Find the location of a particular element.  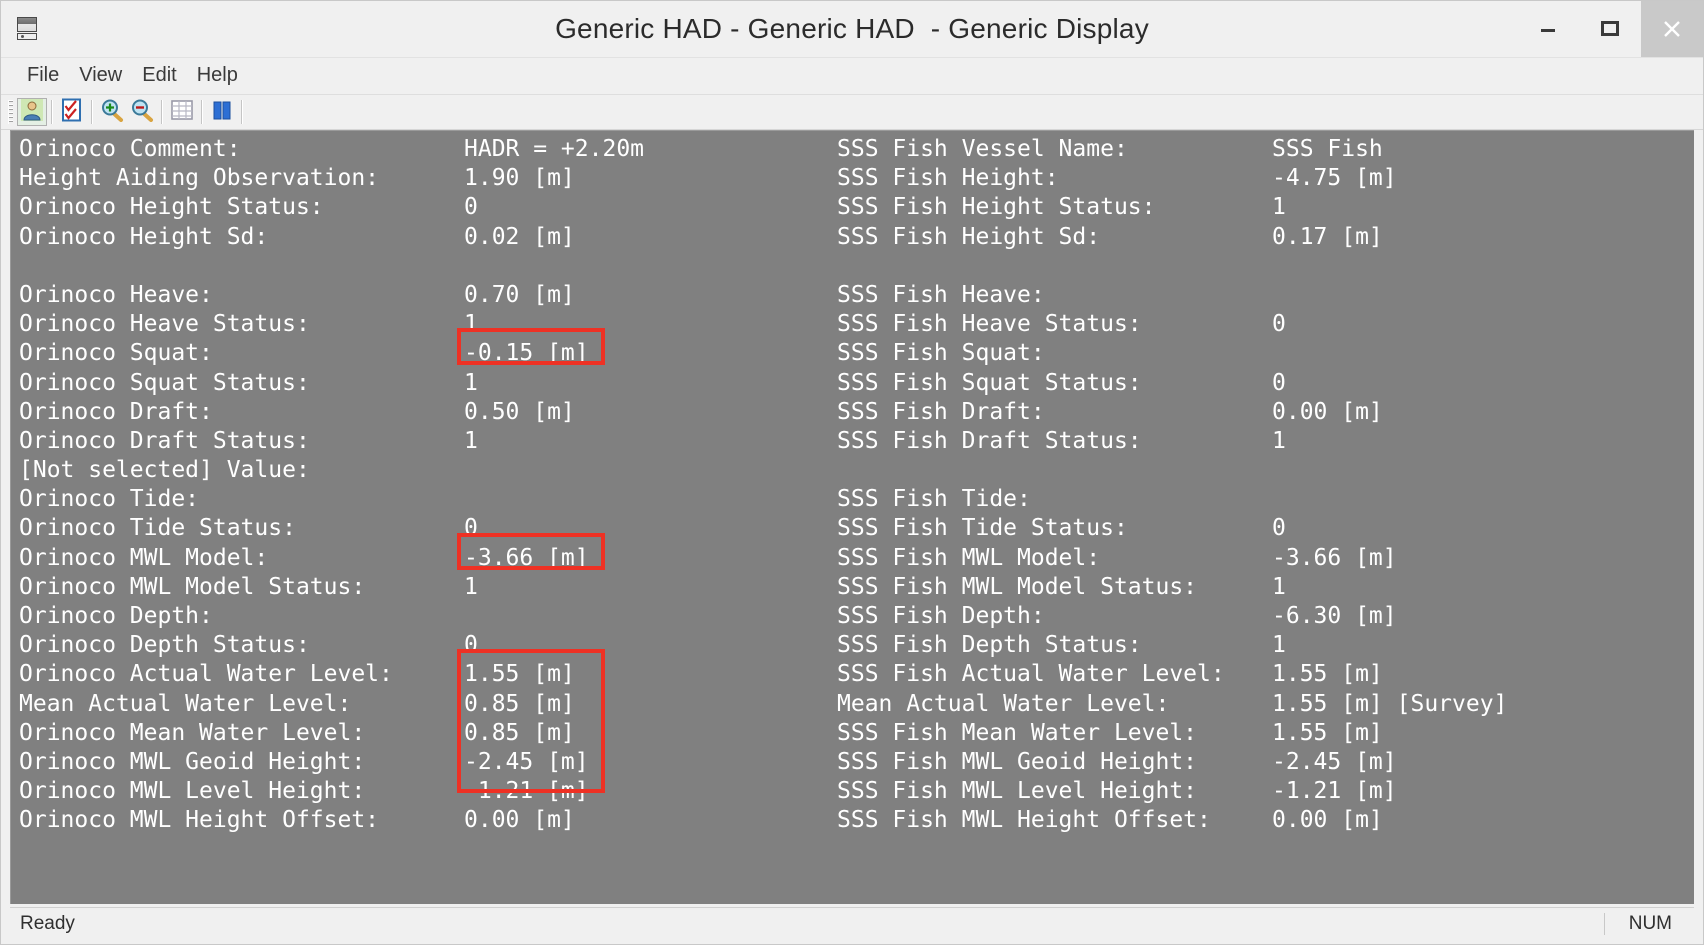

data-row-label: SSS Fish Heave: is located at coordinates (941, 294).